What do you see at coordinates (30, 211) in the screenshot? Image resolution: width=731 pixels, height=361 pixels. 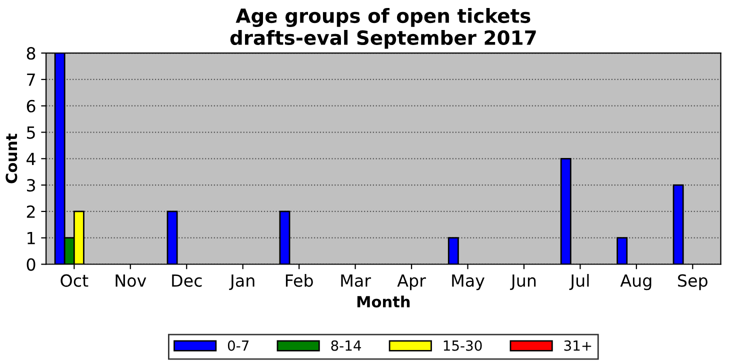 I see `y-tick-label: 2` at bounding box center [30, 211].